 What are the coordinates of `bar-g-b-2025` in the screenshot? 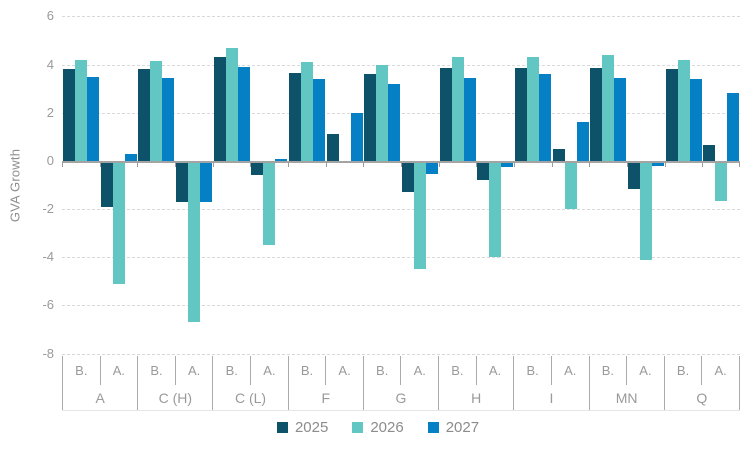 It's located at (370, 117).